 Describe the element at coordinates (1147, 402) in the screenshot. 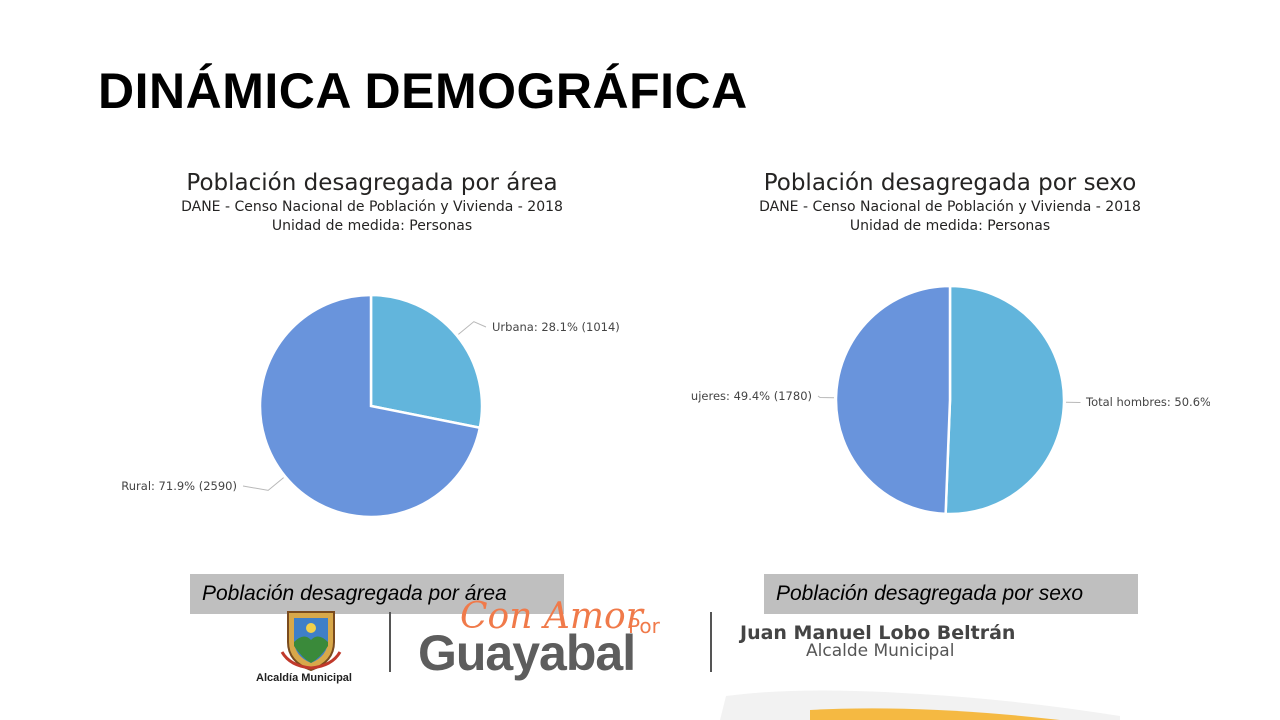

I see `slice-data-label: Total hombres: 50.6% (1824)` at that location.